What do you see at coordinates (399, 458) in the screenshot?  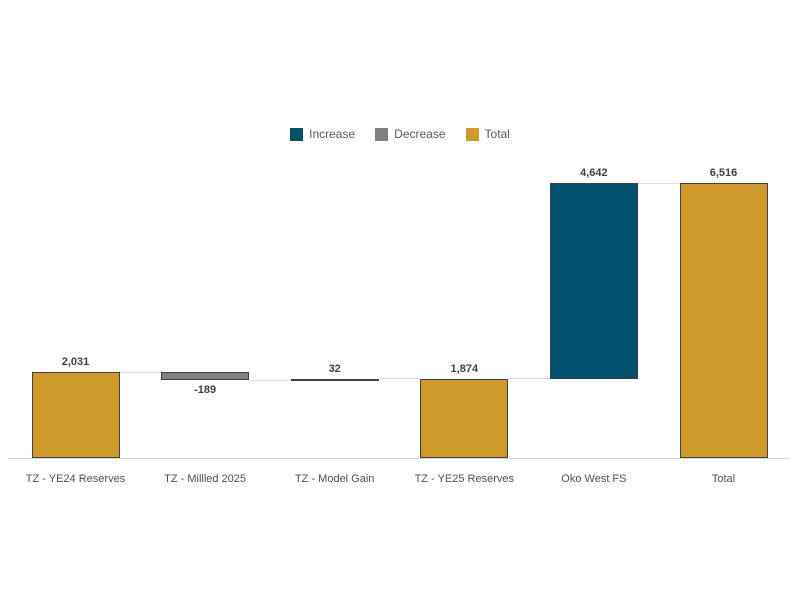 I see `x-axis-line` at bounding box center [399, 458].